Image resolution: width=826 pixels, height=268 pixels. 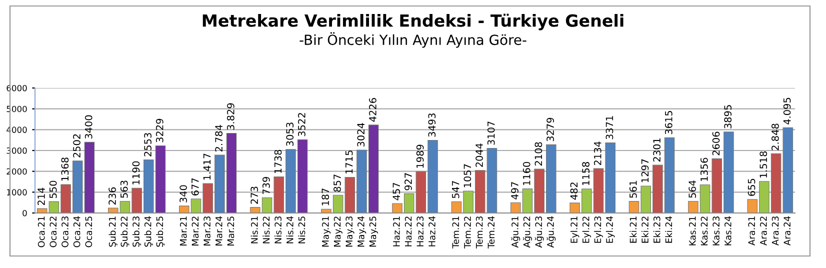 I want to click on data-label: 655, so click(x=752, y=187).